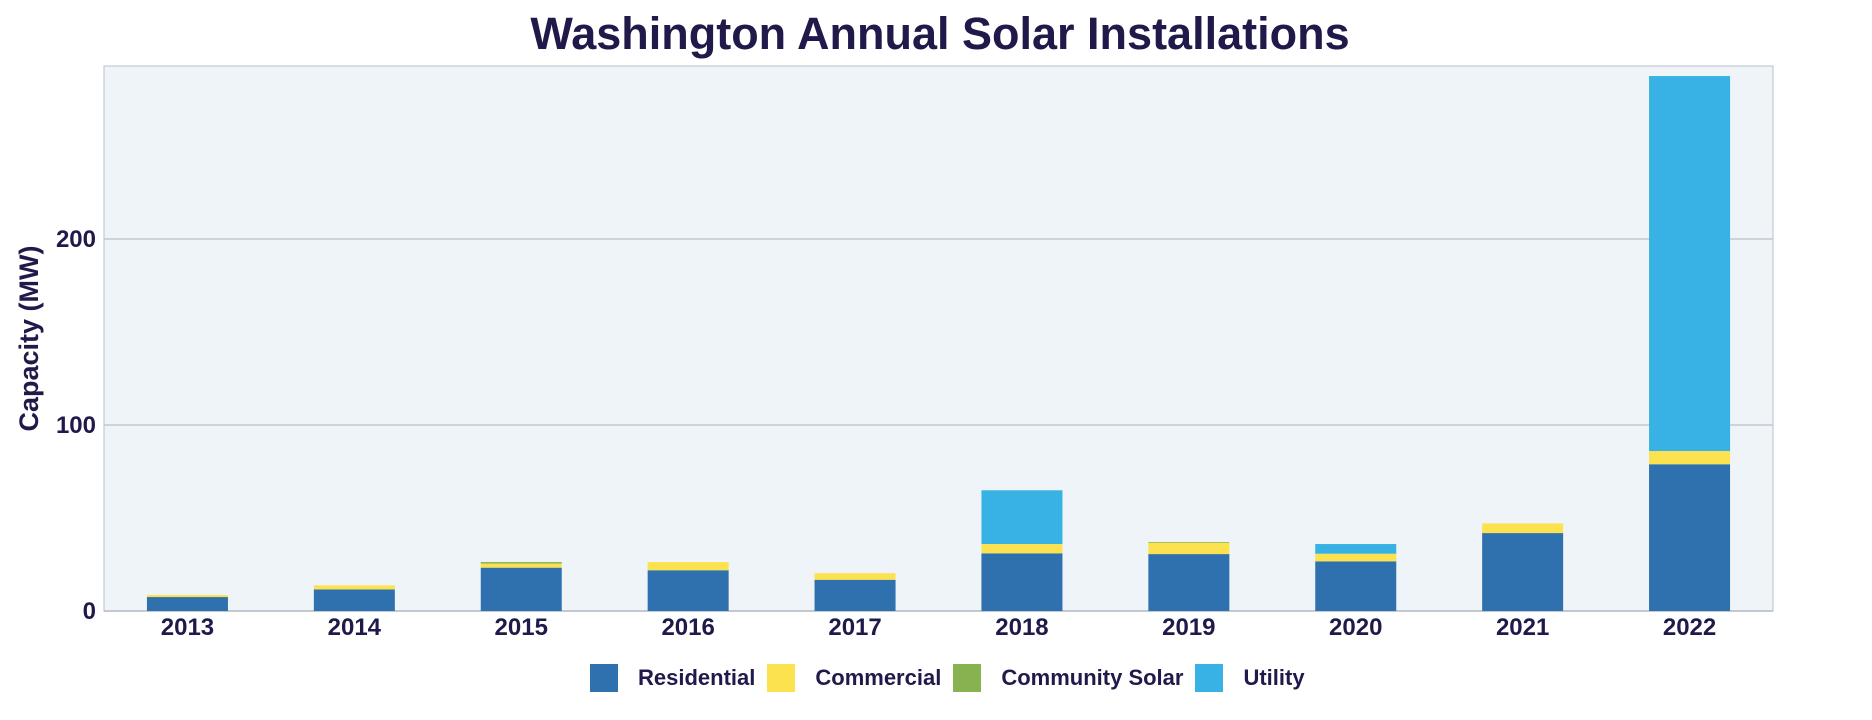  Describe the element at coordinates (521, 563) in the screenshot. I see `bar-community-solar-2015` at that location.